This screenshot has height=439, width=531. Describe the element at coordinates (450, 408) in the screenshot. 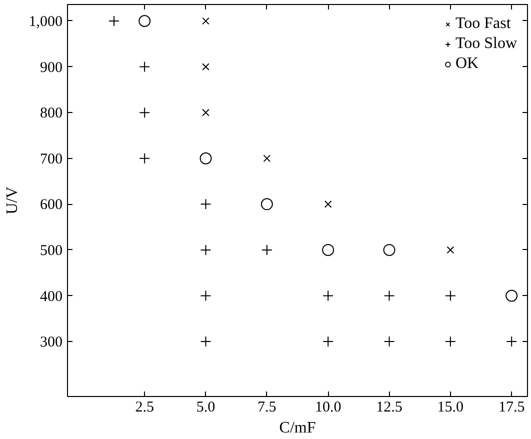

I see `x-tick-label: 15.0` at that location.